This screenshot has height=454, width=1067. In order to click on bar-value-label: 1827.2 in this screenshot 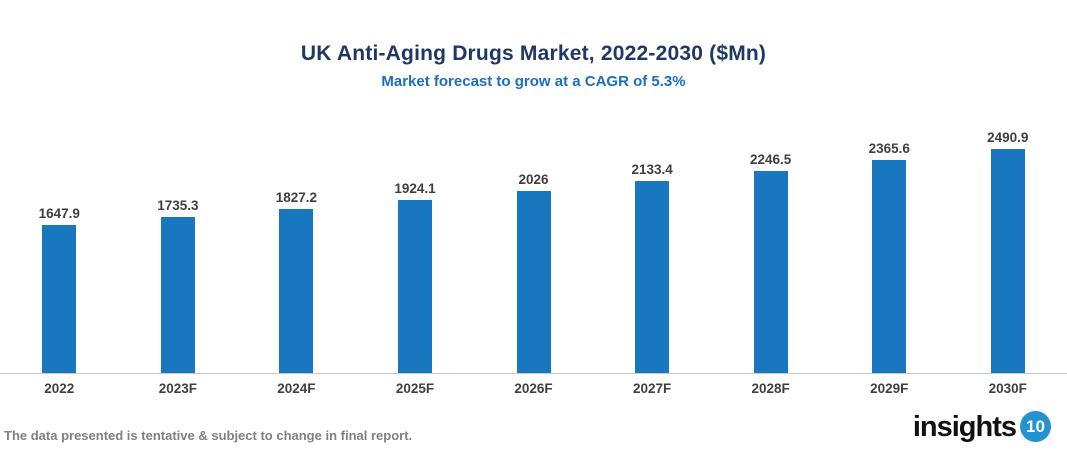, I will do `click(296, 197)`.